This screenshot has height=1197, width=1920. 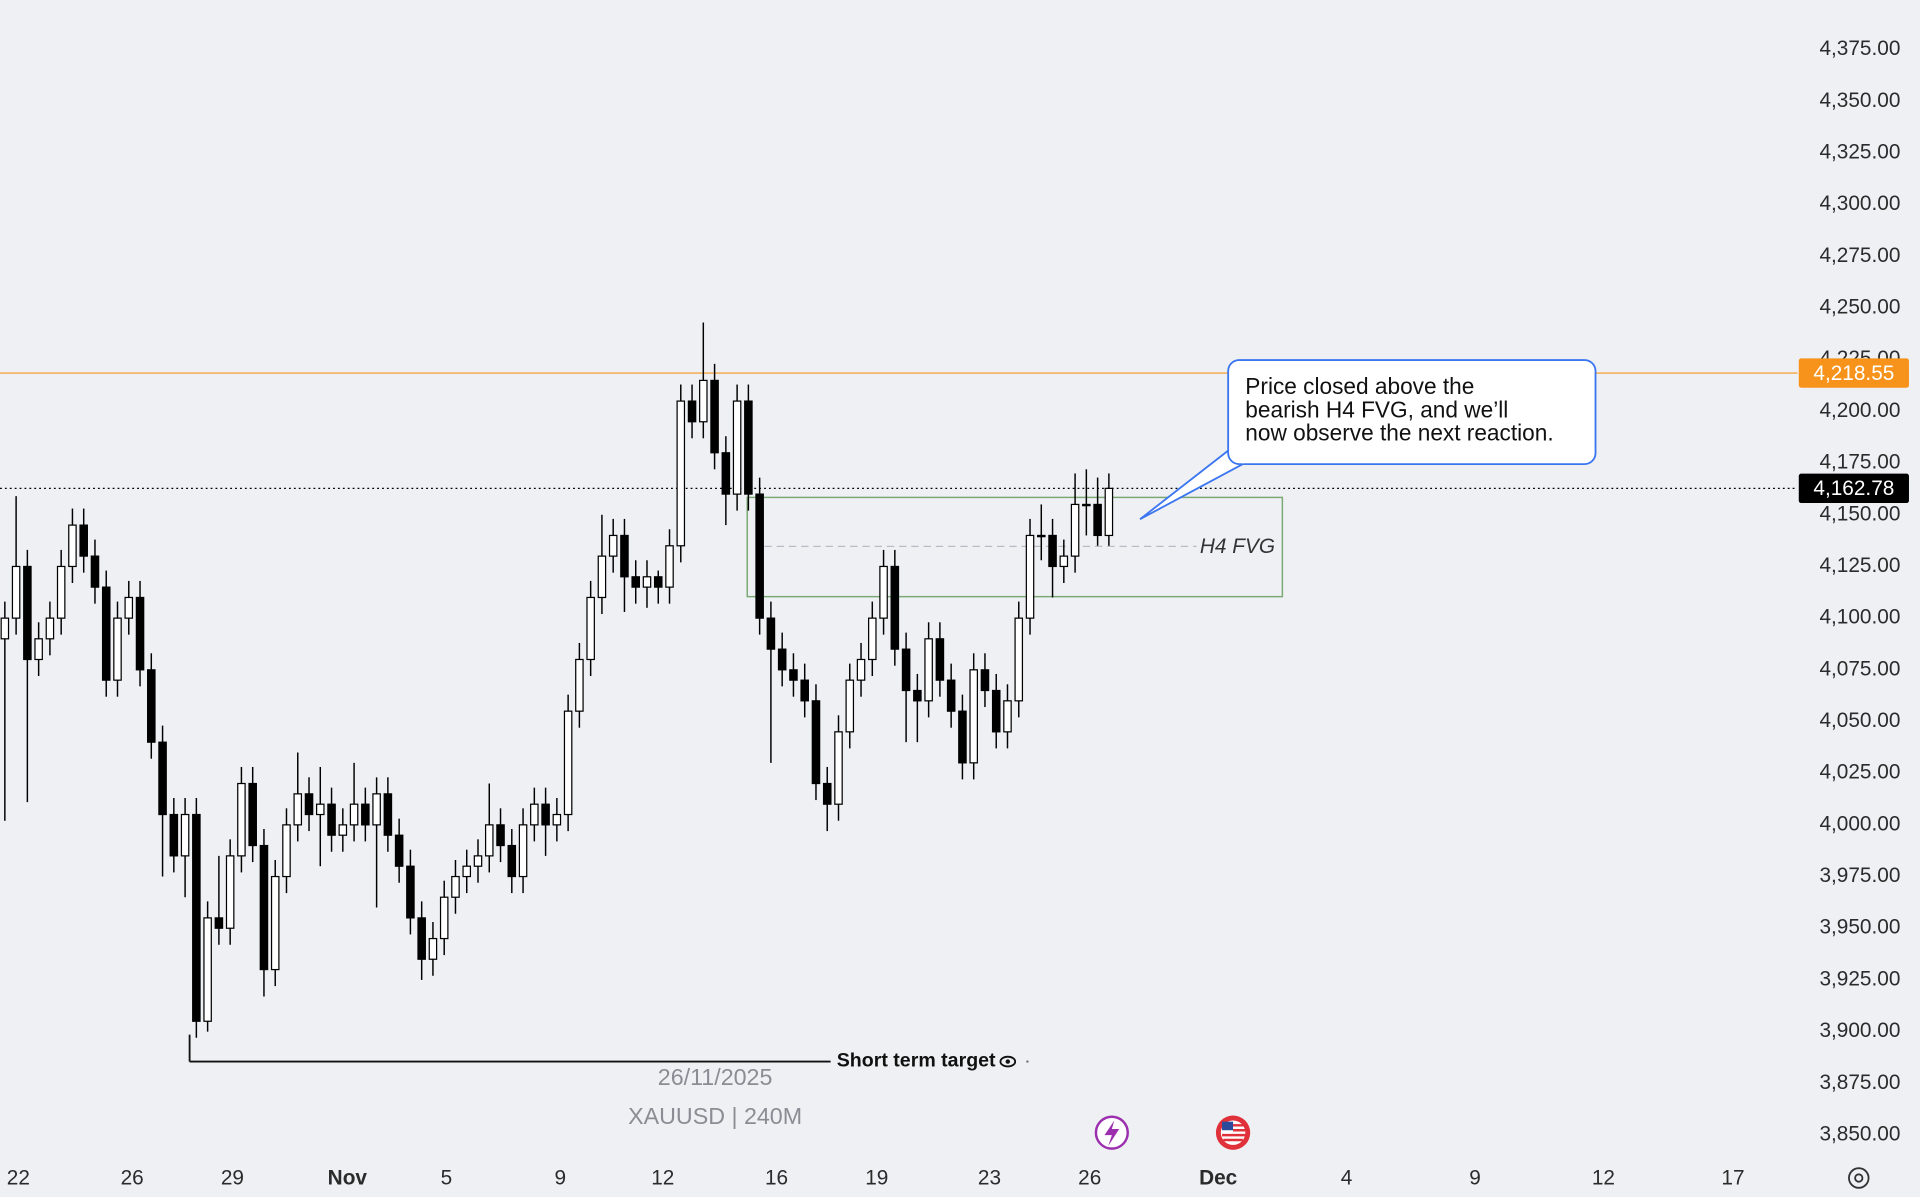 I want to click on target-dot, so click(x=1027, y=1061).